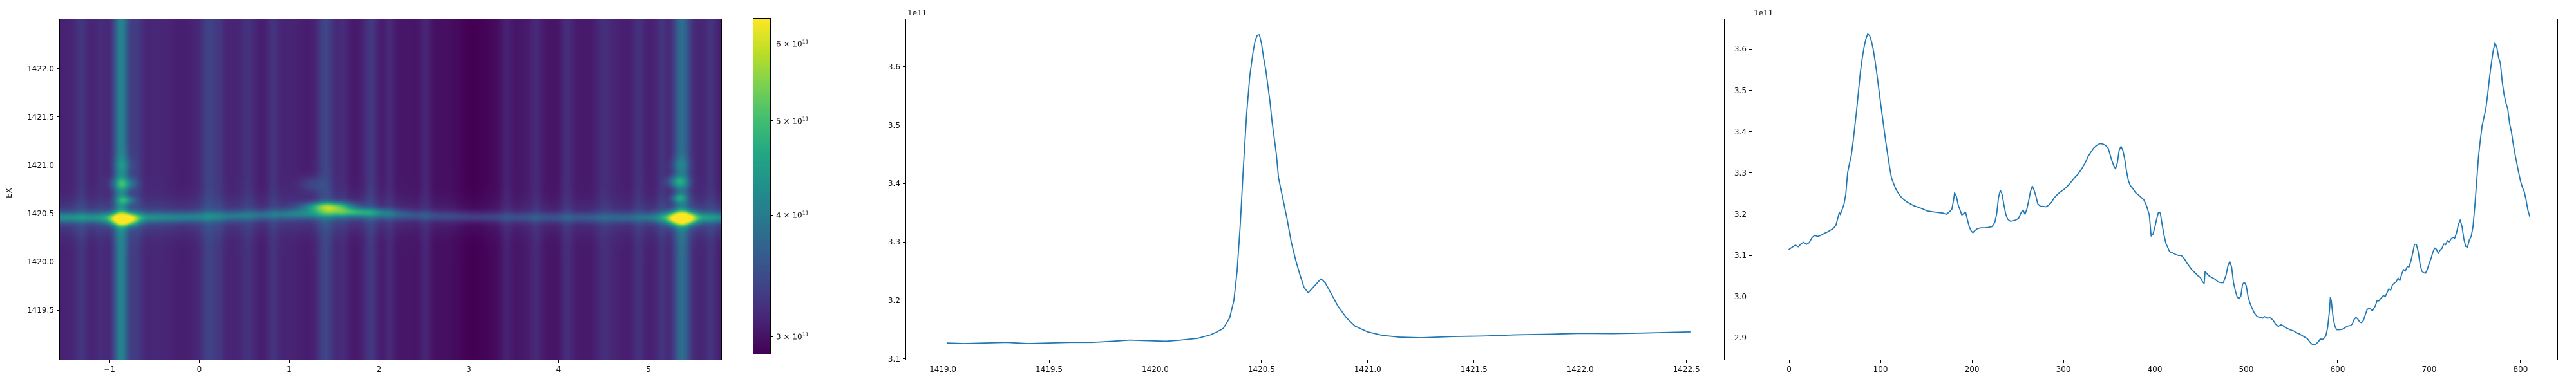 Image resolution: width=2576 pixels, height=386 pixels. Describe the element at coordinates (40, 165) in the screenshot. I see `y-axis-tick-label: 1421.0` at that location.